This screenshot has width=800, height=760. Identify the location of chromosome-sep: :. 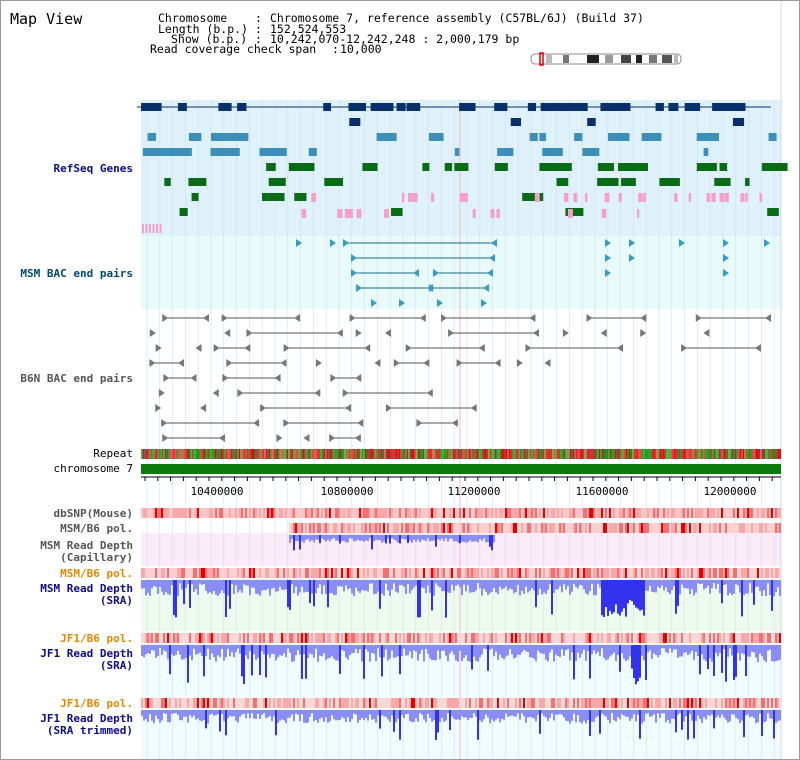
(258, 18).